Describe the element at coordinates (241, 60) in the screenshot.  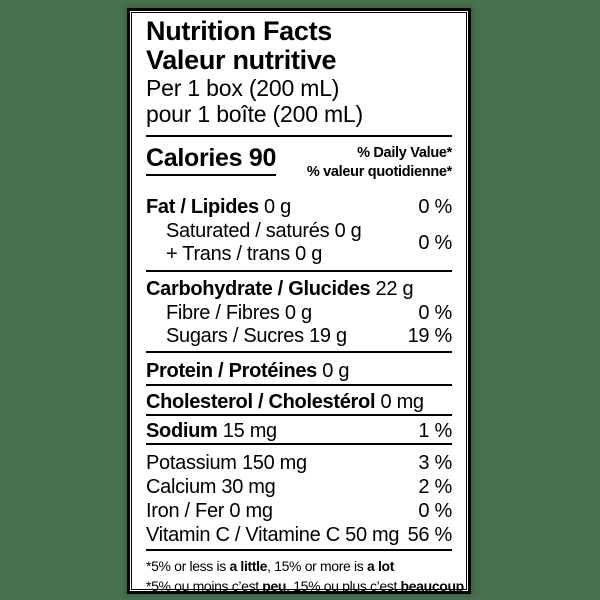
I see `title-fr: Valeur nutritive` at that location.